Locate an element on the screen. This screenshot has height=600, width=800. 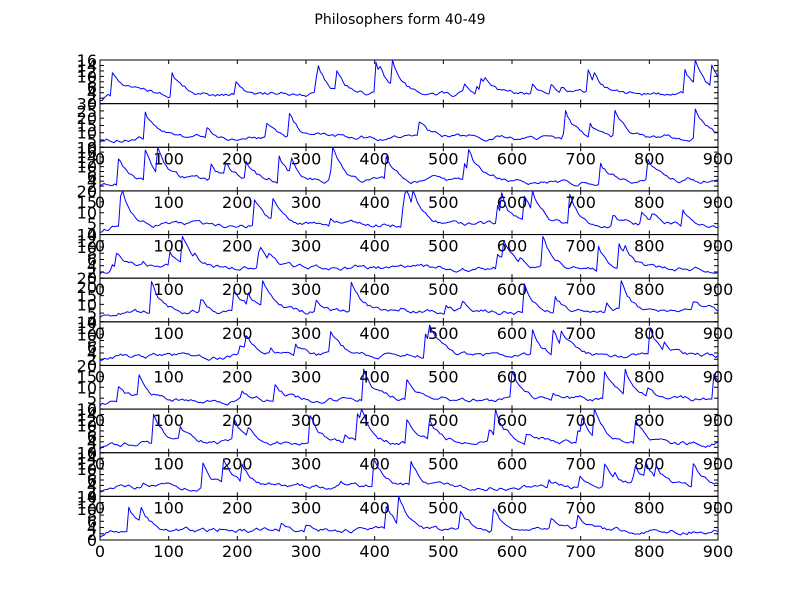
y-tick-label: 18 is located at coordinates (87, 147).